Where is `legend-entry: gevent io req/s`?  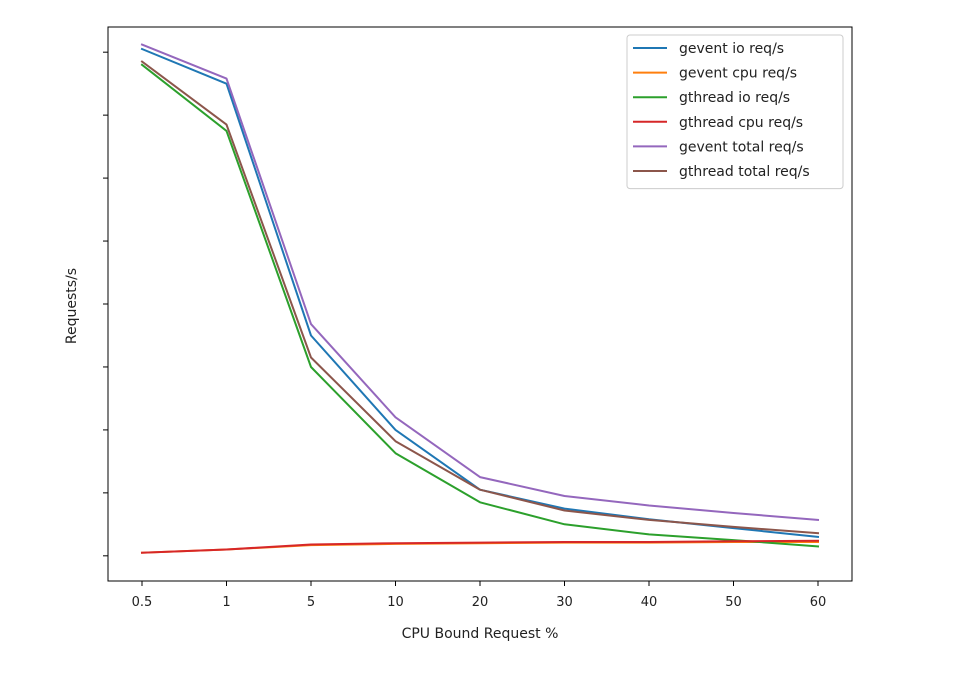
legend-entry: gevent io req/s is located at coordinates (731, 49).